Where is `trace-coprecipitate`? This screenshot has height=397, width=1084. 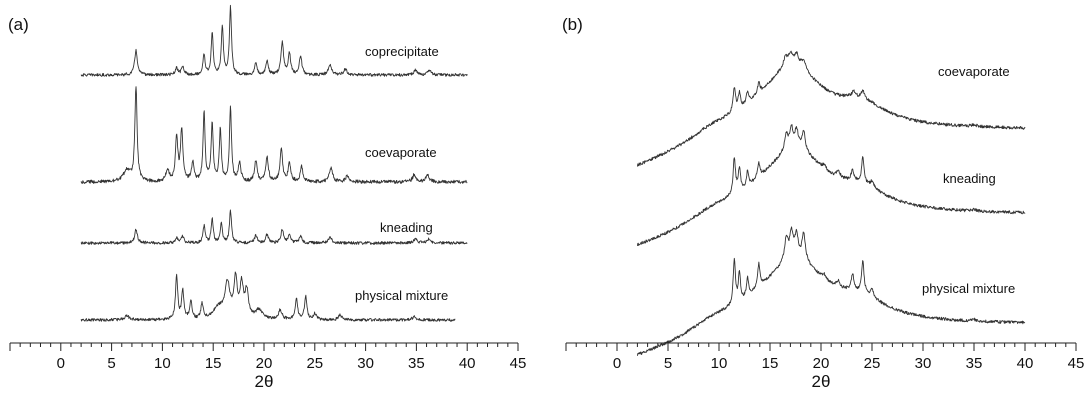 trace-coprecipitate is located at coordinates (274, 40).